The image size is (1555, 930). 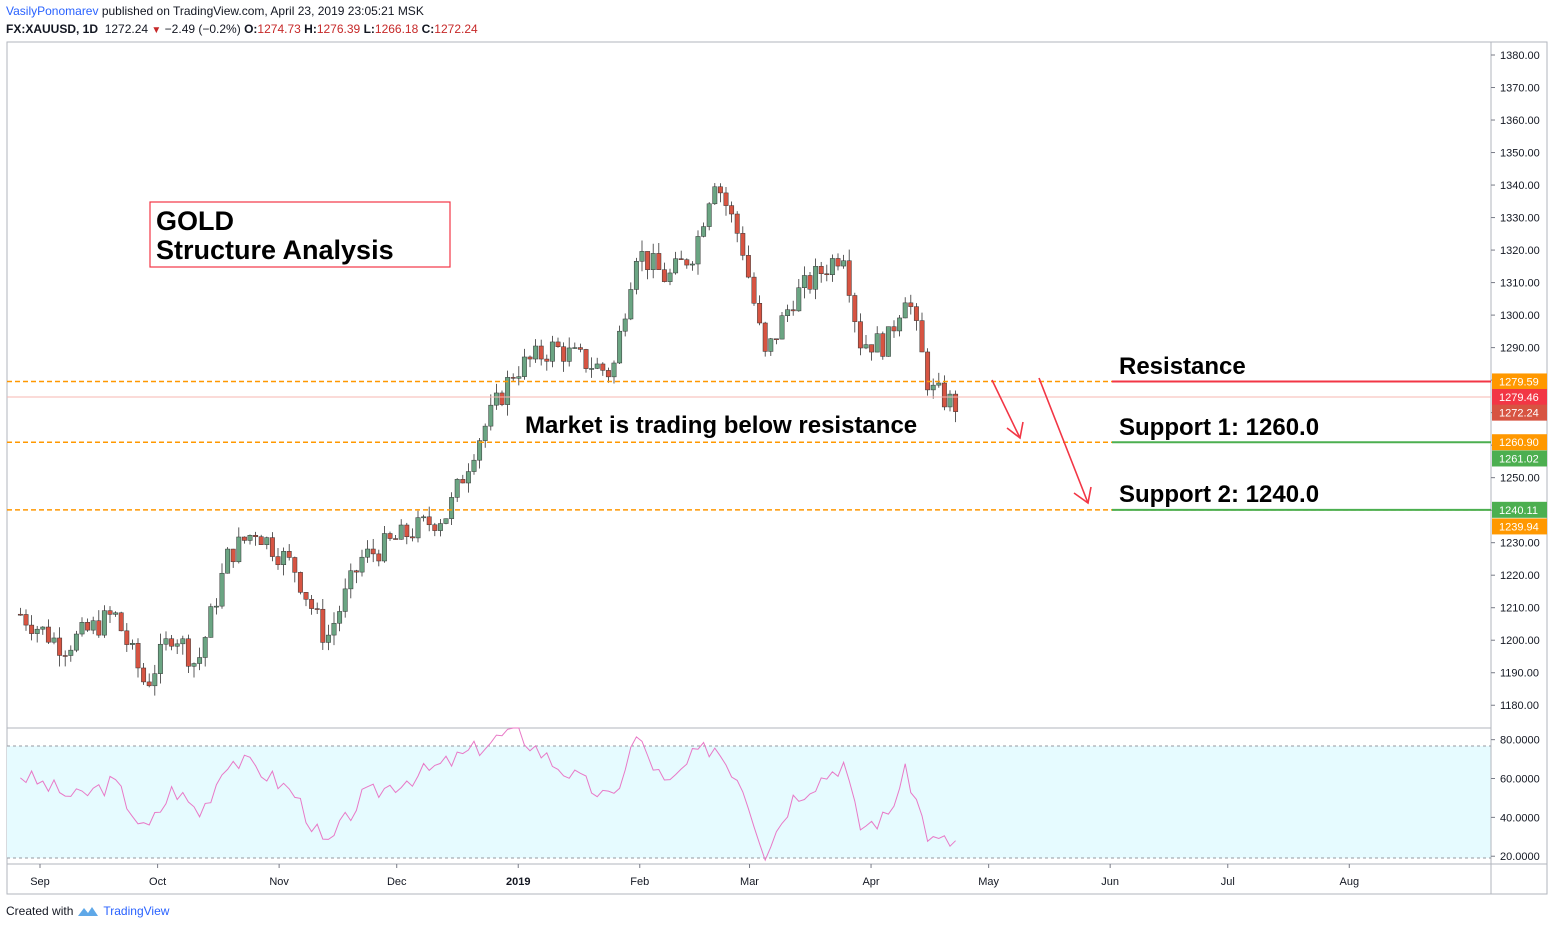 I want to click on author-link: VasilyPonomarev, so click(x=52, y=11).